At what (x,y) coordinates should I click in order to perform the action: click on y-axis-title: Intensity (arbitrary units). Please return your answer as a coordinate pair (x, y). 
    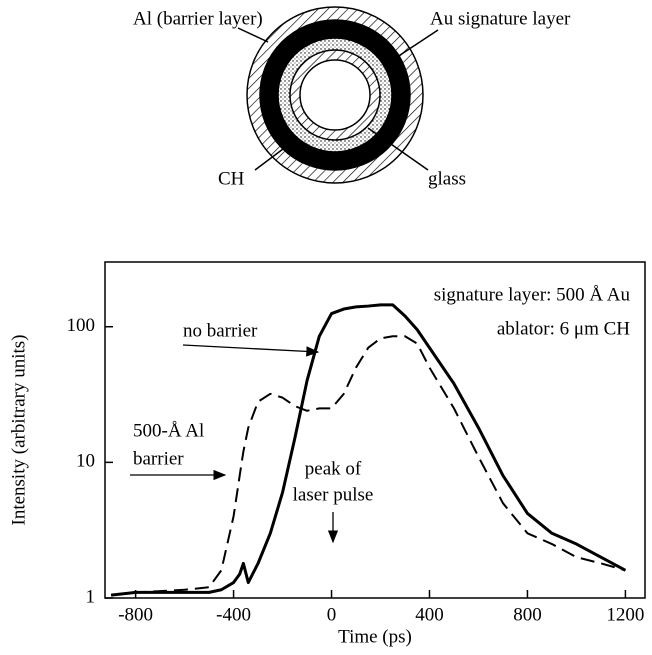
    Looking at the image, I should click on (18, 429).